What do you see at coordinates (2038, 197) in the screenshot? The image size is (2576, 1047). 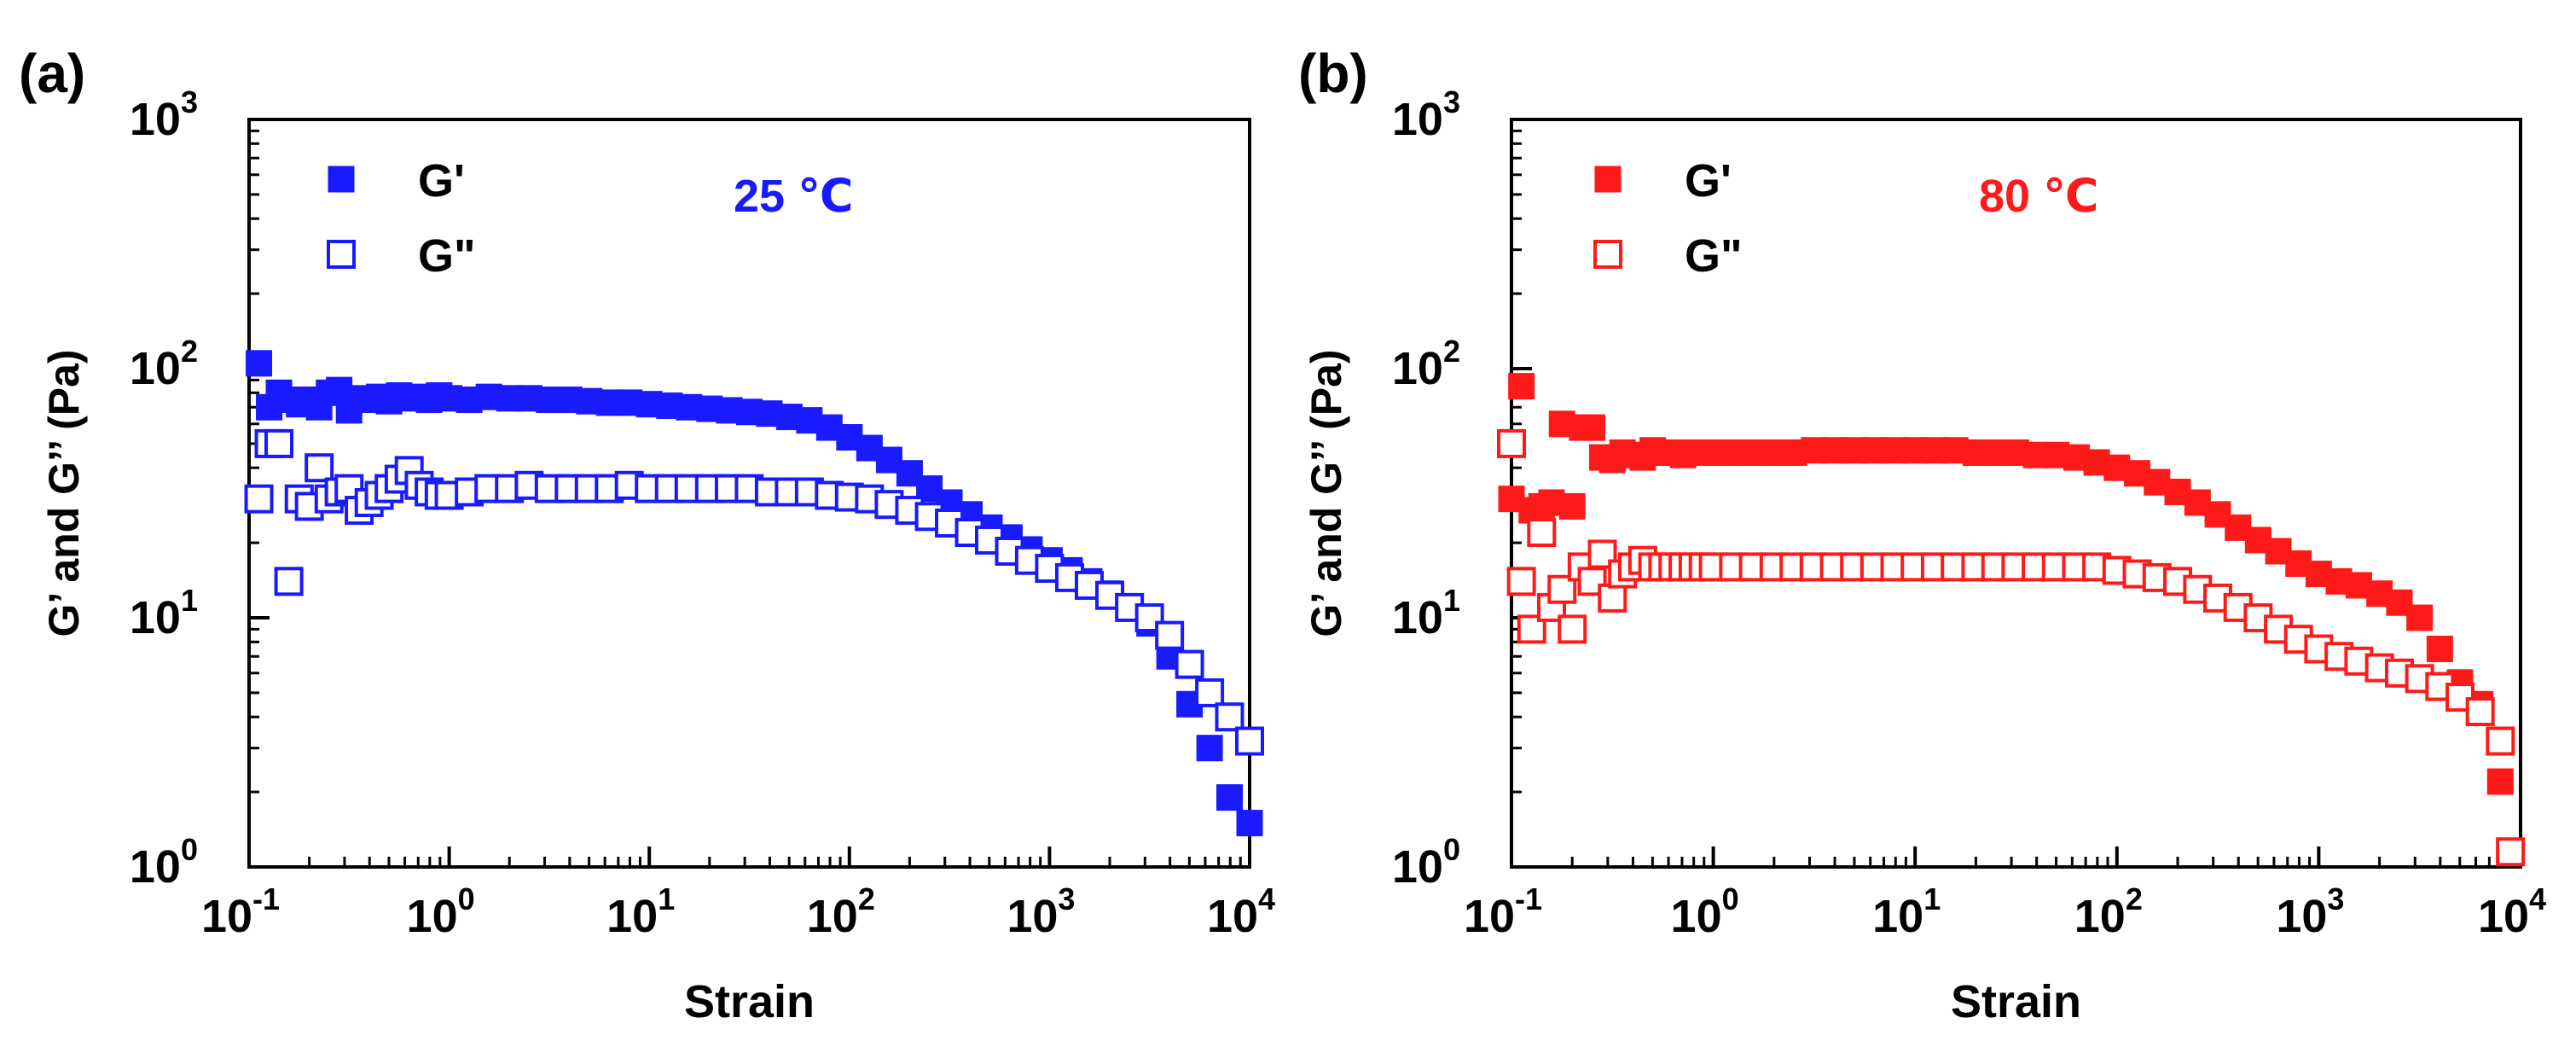 I see `temperature-annotation: 80 ℃` at bounding box center [2038, 197].